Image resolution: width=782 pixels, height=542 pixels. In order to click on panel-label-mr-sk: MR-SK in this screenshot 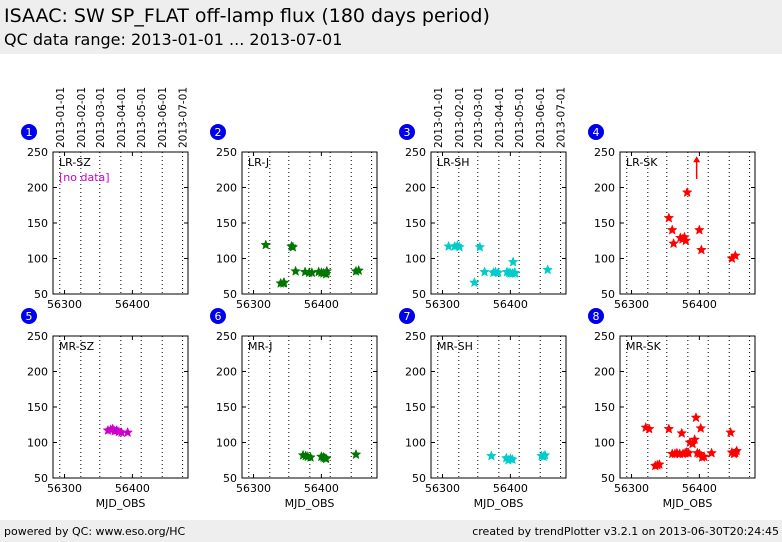, I will do `click(644, 346)`.